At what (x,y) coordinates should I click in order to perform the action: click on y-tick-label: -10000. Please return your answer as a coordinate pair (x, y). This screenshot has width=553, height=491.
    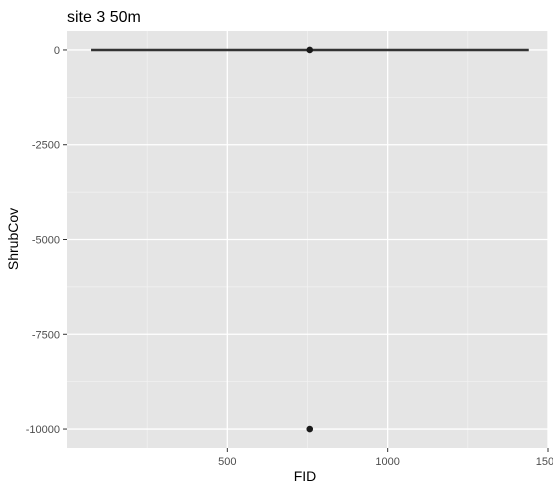
    Looking at the image, I should click on (43, 430).